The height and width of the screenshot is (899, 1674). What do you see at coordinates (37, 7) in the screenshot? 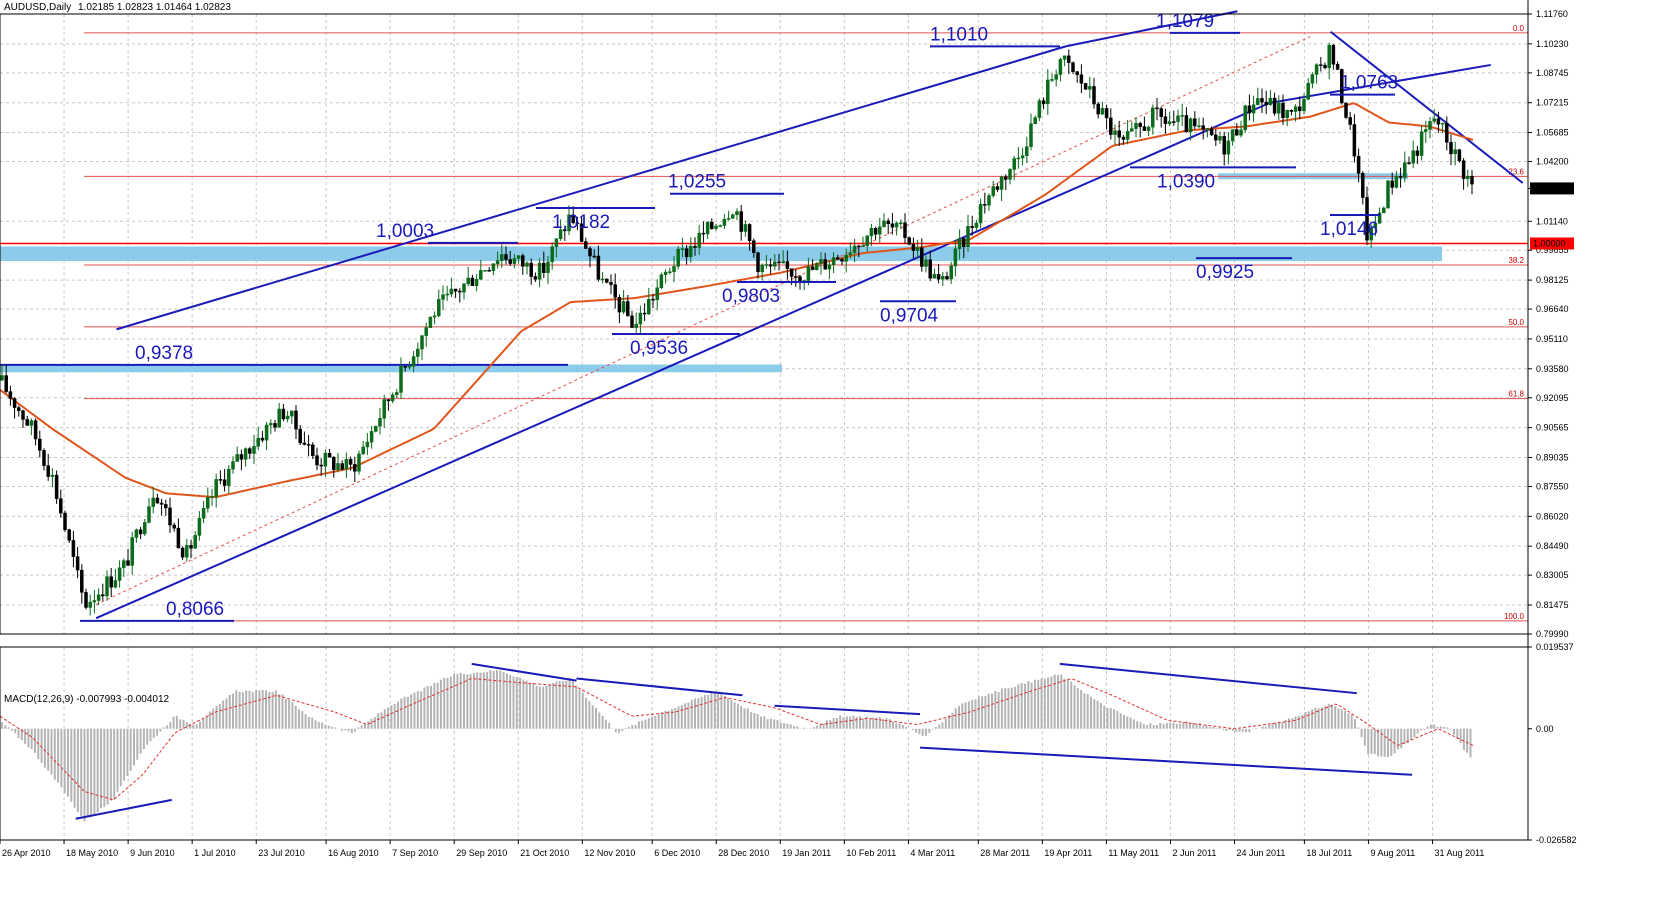
I see `symbol-label: AUDUSD,Daily` at bounding box center [37, 7].